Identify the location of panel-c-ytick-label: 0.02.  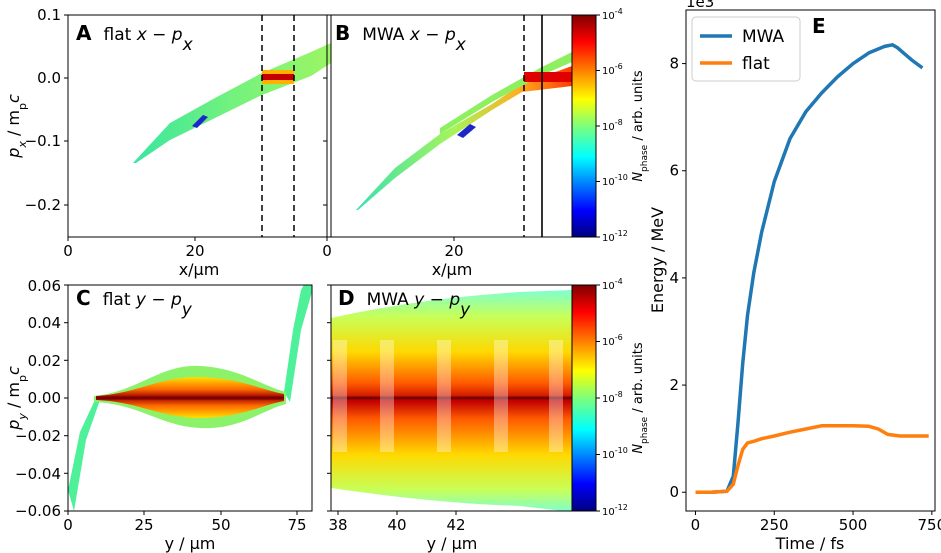
(44, 361).